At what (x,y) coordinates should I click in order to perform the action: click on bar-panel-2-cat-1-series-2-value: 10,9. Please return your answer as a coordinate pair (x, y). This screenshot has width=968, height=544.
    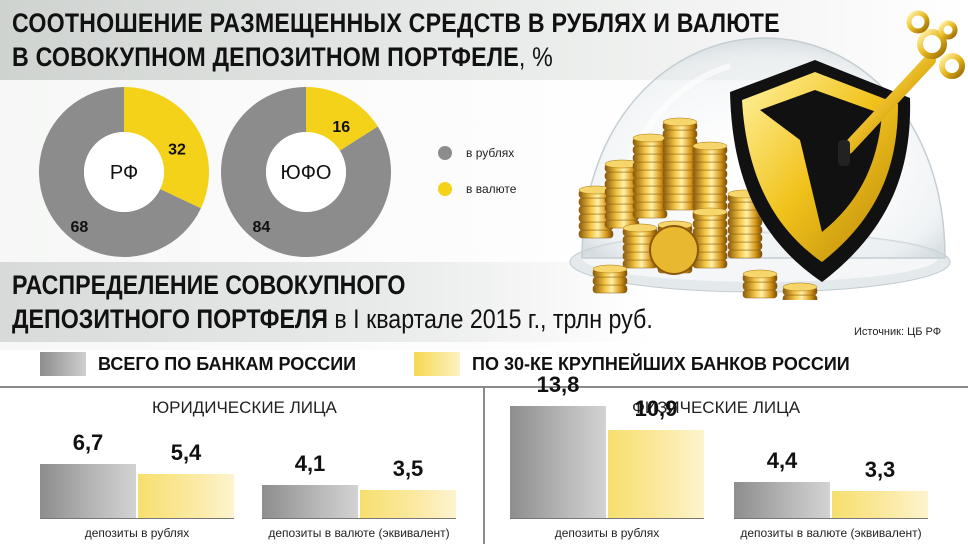
    Looking at the image, I should click on (656, 408).